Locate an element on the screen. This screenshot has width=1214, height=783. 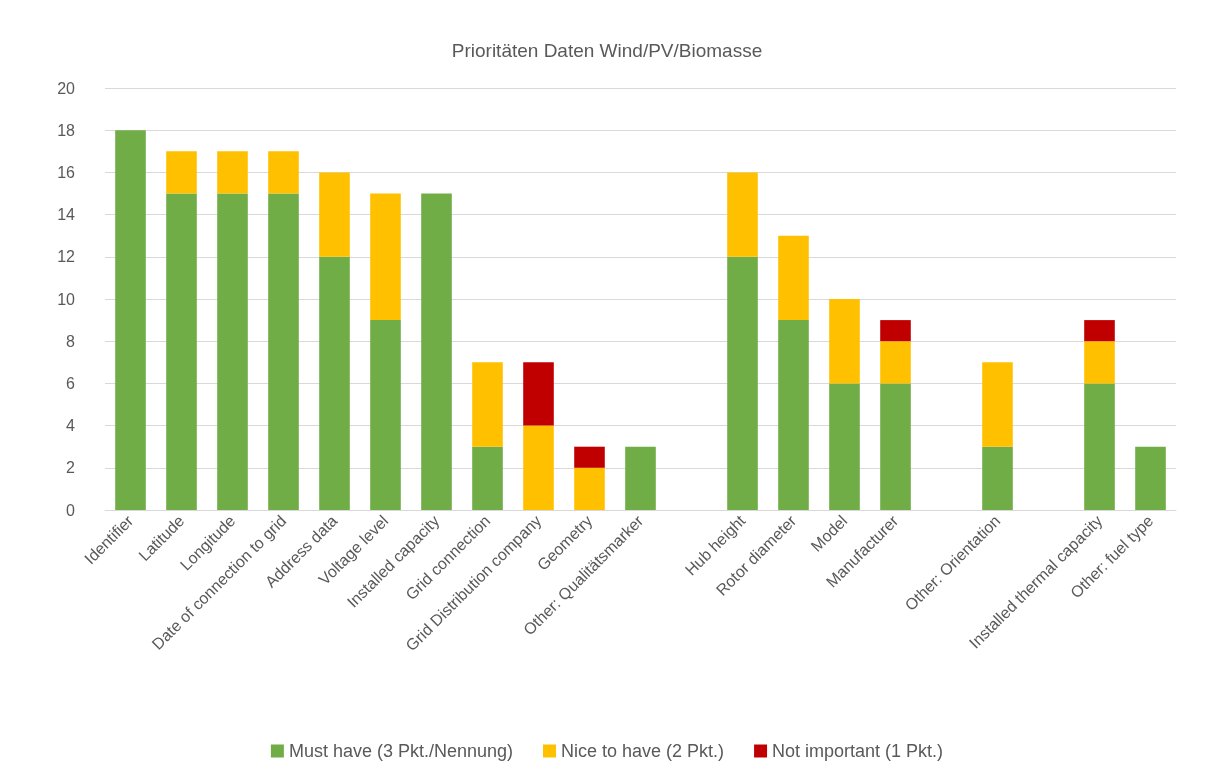
y-tick-label: 14 is located at coordinates (66, 215).